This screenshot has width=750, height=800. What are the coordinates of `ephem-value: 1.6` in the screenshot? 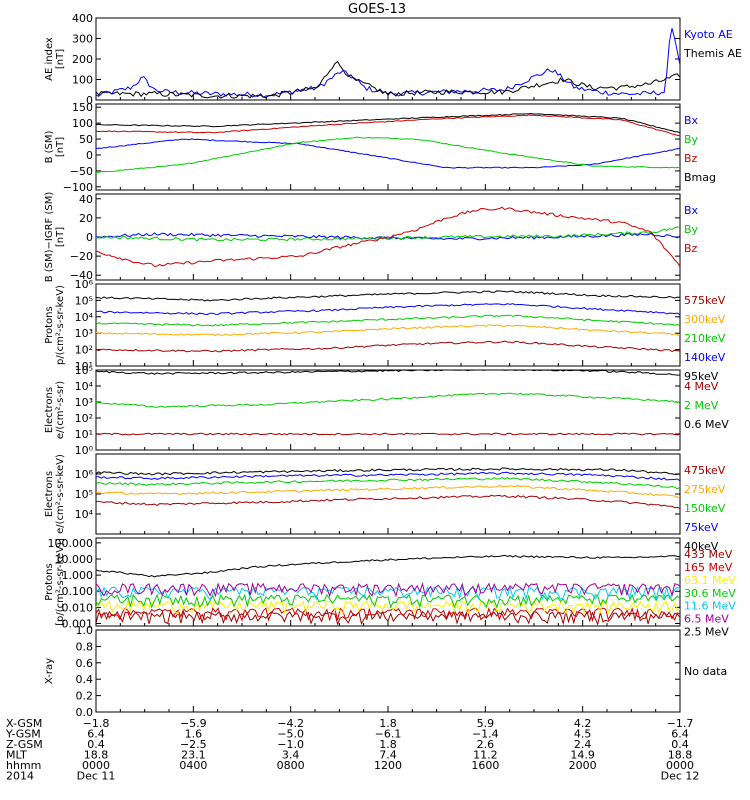 It's located at (194, 734).